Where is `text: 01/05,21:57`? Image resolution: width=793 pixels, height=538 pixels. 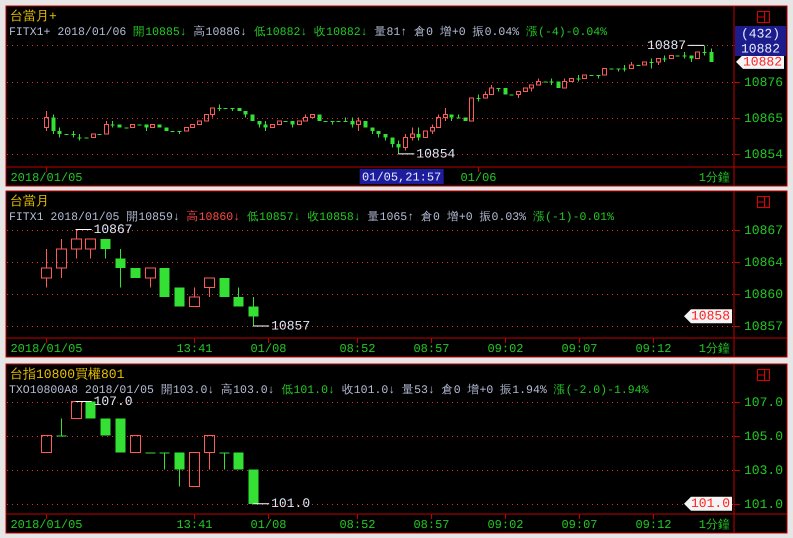 text: 01/05,21:57 is located at coordinates (402, 177).